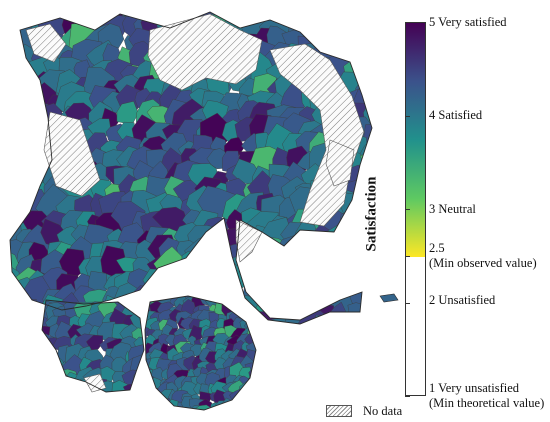  What do you see at coordinates (483, 263) in the screenshot?
I see `legend-note-min-observed: (Min observed value)` at bounding box center [483, 263].